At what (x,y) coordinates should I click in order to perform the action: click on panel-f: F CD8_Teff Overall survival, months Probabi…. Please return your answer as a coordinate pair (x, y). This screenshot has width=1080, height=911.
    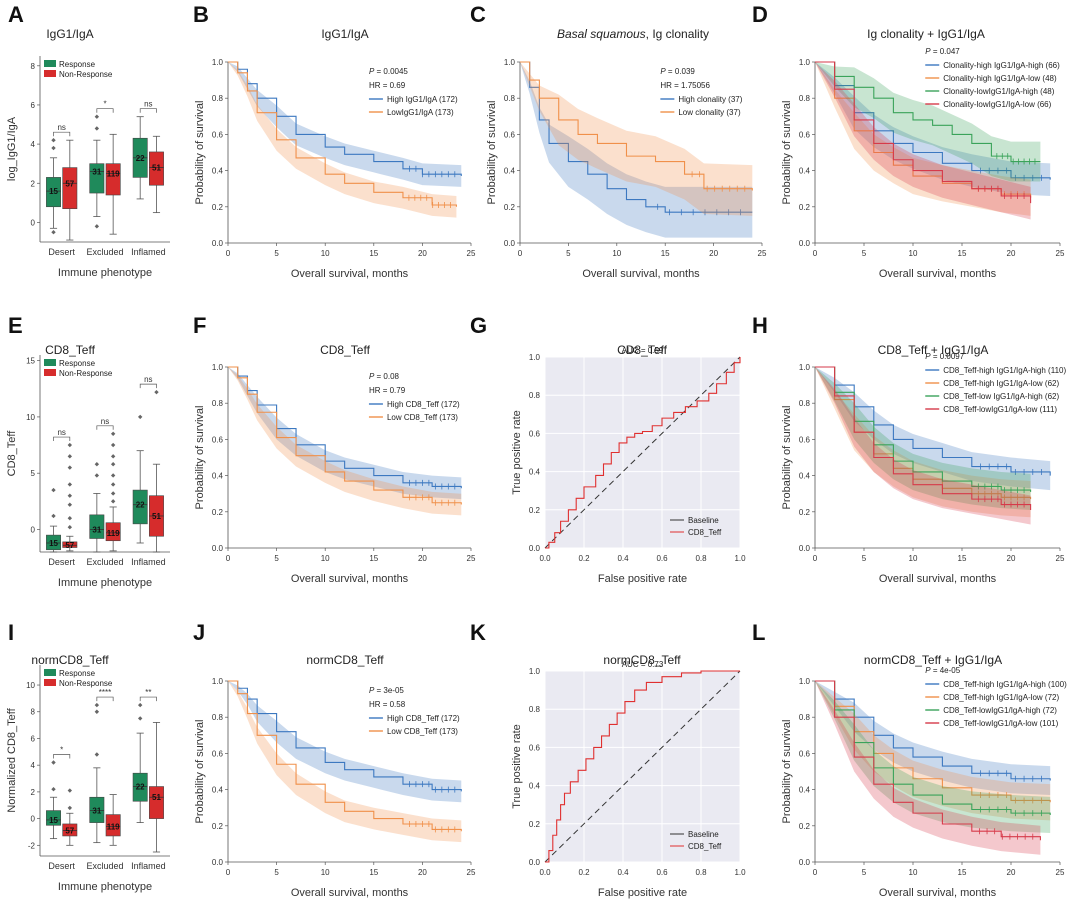
    Looking at the image, I should click on (334, 449).